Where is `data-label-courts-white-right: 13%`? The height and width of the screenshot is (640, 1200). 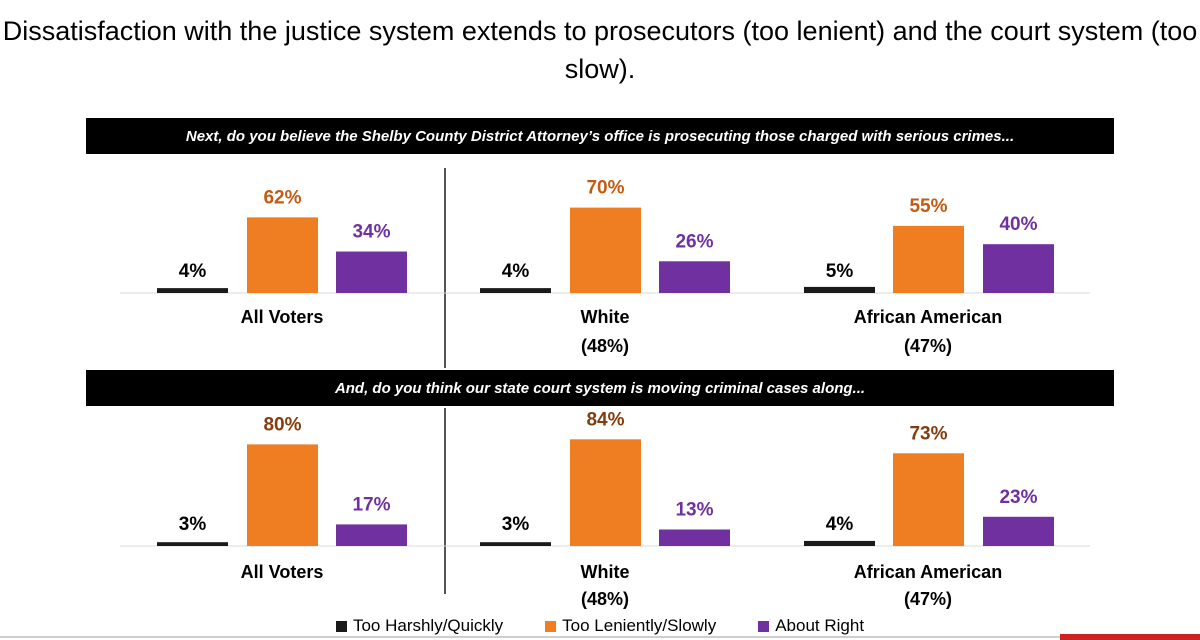 data-label-courts-white-right: 13% is located at coordinates (694, 509).